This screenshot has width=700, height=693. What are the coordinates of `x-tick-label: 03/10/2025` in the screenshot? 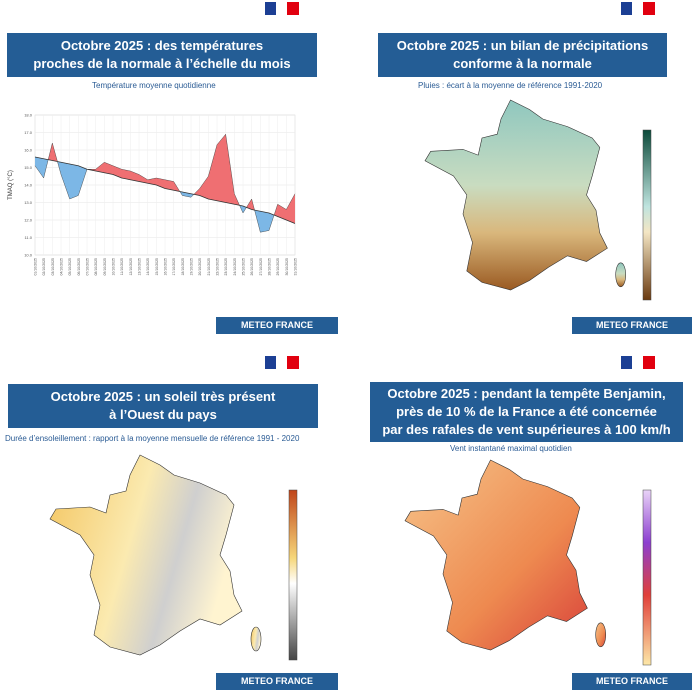 It's located at (53, 267).